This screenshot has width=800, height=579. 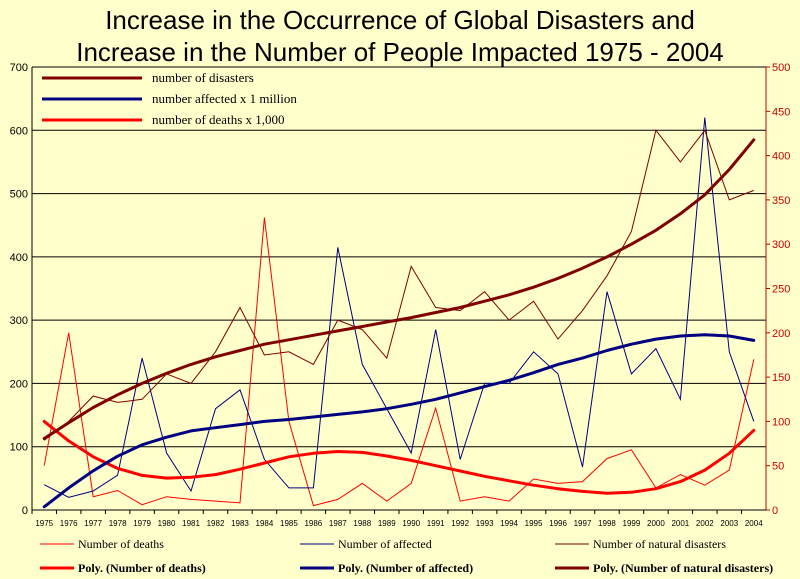 I want to click on x-tick-label: 1980, so click(x=167, y=523).